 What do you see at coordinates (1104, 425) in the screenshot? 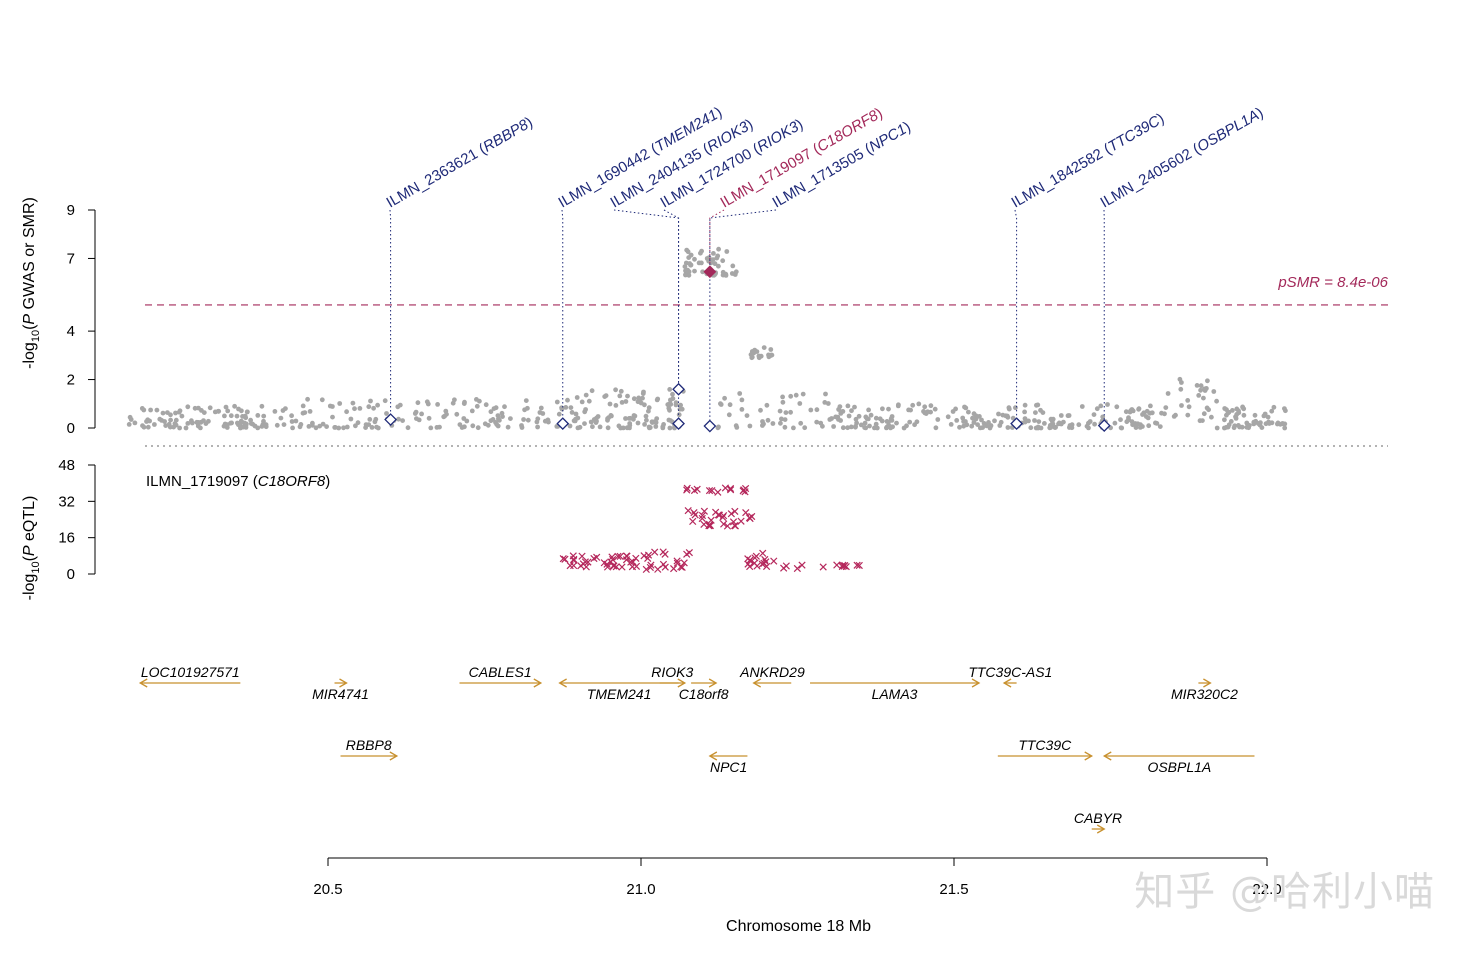
I see `probe-marker` at bounding box center [1104, 425].